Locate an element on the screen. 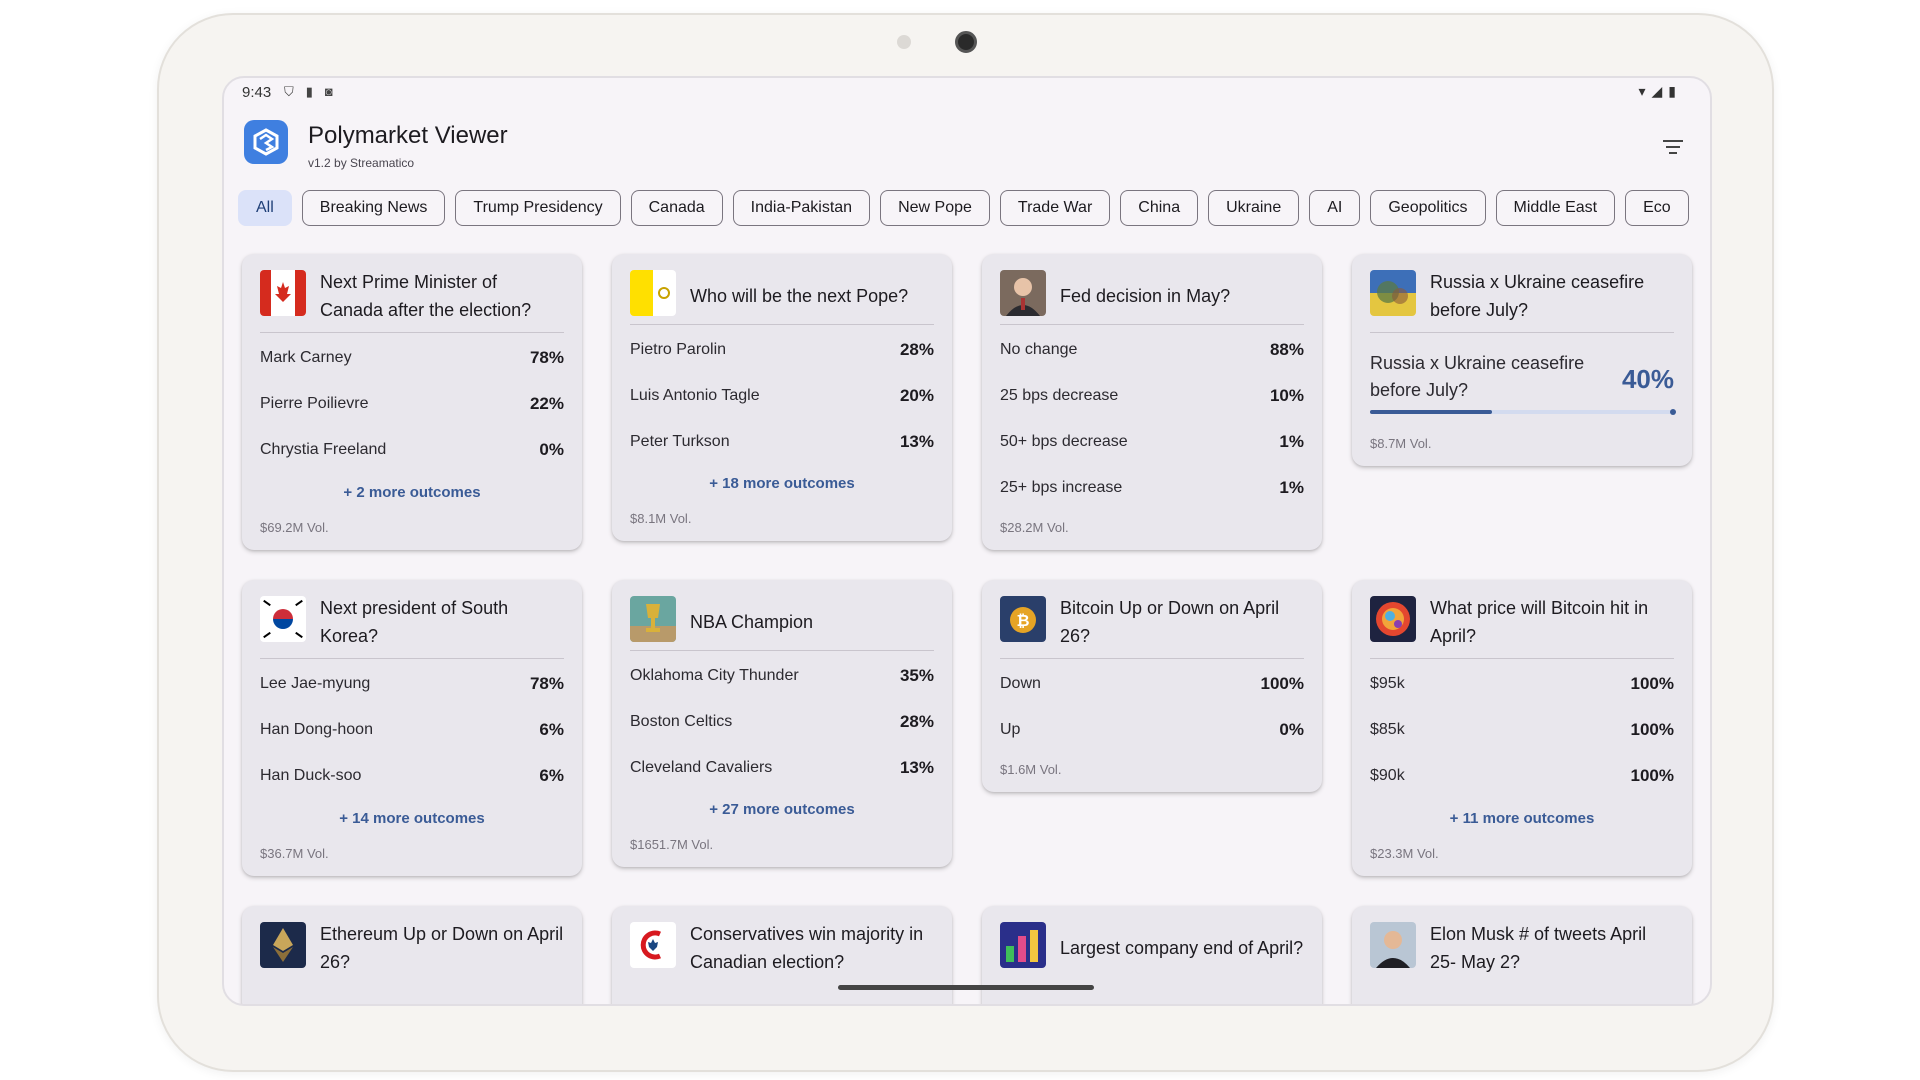 This screenshot has width=1920, height=1080. more-outcomes-link: + 18 more outcomes is located at coordinates (782, 483).